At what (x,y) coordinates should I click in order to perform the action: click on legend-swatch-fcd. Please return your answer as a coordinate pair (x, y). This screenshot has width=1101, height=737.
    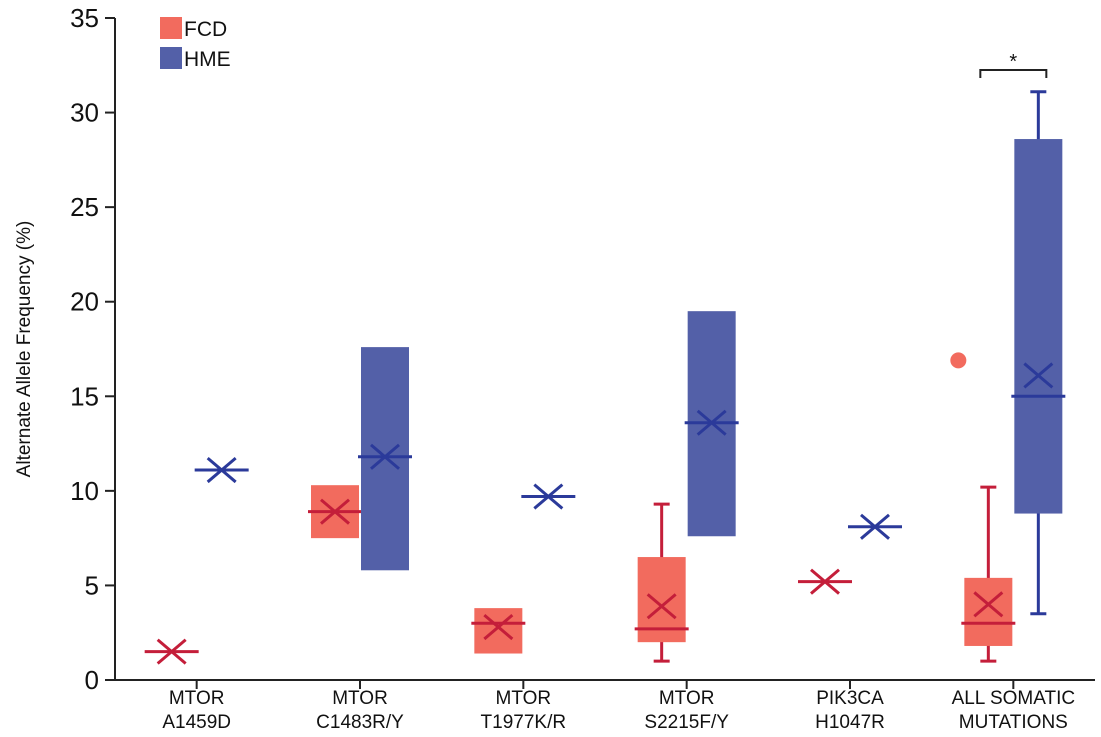
    Looking at the image, I should click on (171, 28).